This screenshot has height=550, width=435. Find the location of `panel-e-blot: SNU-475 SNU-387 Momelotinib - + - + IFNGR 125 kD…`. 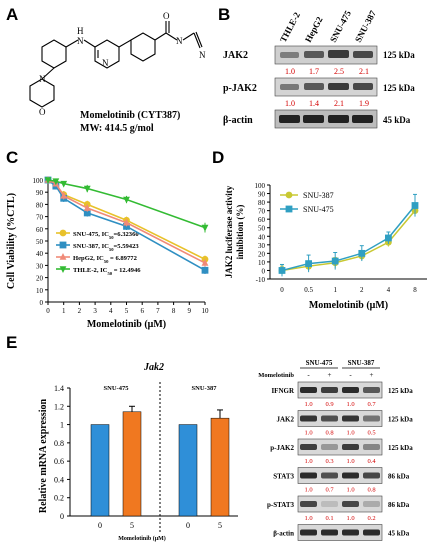

panel-e-blot: SNU-475 SNU-387 Momelotinib - + - + IFNGR 125 kD… is located at coordinates (335, 450).